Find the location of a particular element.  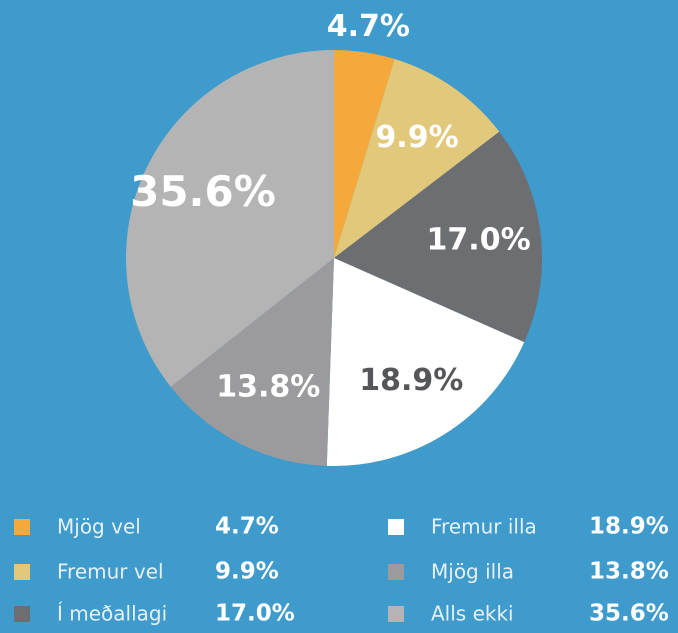

slice-label: 35.6% is located at coordinates (203, 191).